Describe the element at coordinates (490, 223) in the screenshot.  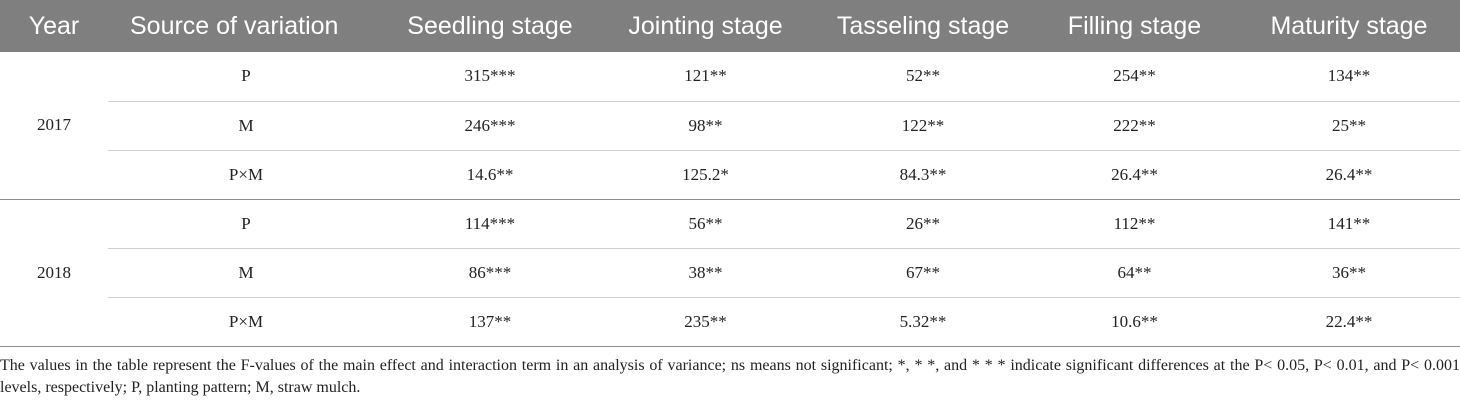
I see `seedling-value: 114***` at that location.